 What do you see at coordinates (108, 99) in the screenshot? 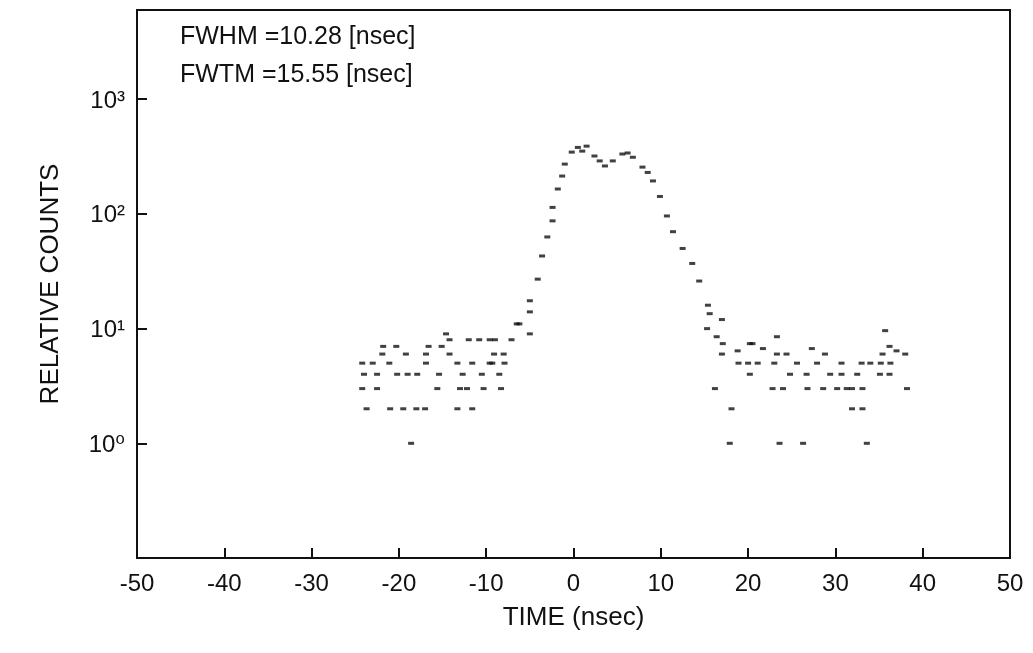
I see `y-tick-label: 10³` at bounding box center [108, 99].